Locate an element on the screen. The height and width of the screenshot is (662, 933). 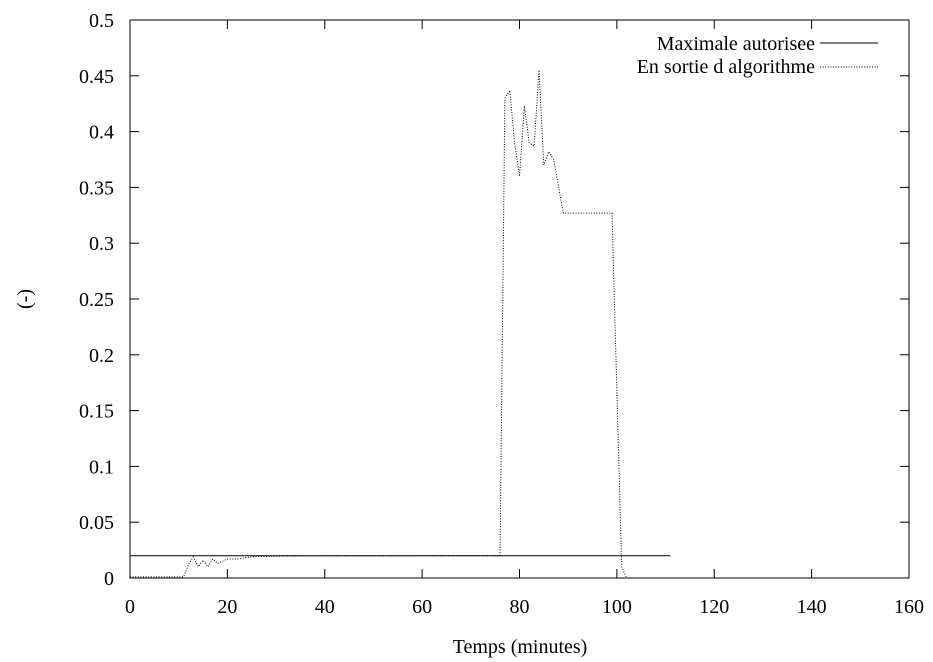
y-axis-title: (-) is located at coordinates (25, 299).